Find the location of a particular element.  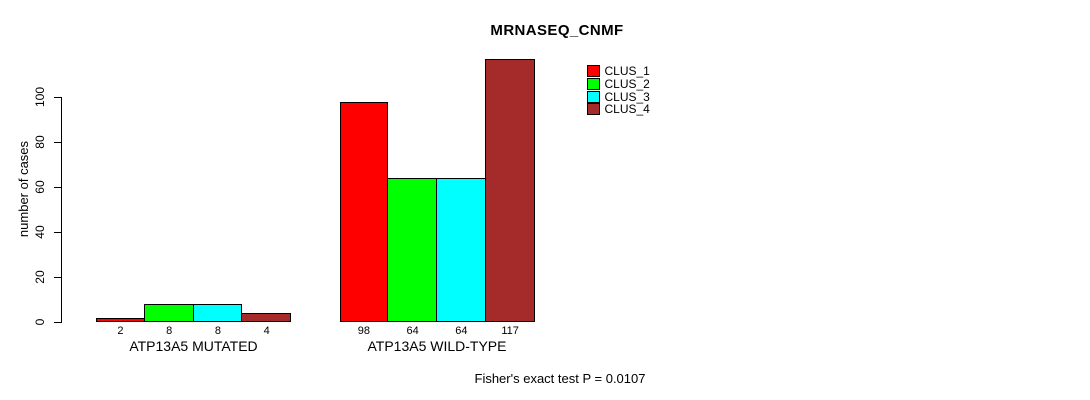

y-tick-label: 20 is located at coordinates (40, 277).